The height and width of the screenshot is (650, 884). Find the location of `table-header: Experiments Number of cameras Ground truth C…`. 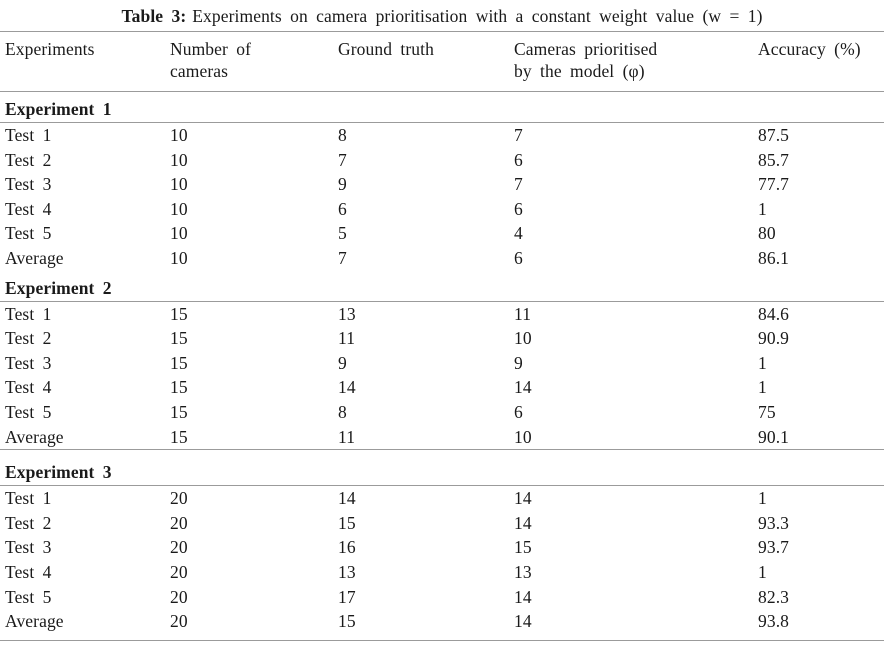

table-header: Experiments Number of cameras Ground truth C… is located at coordinates (442, 61).